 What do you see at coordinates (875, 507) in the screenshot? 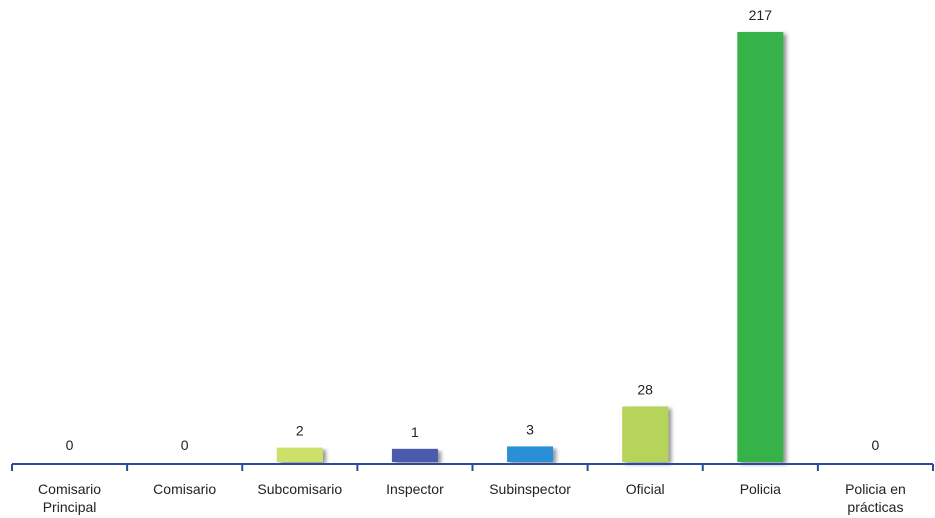
I see `x-tick-label: prácticas` at bounding box center [875, 507].